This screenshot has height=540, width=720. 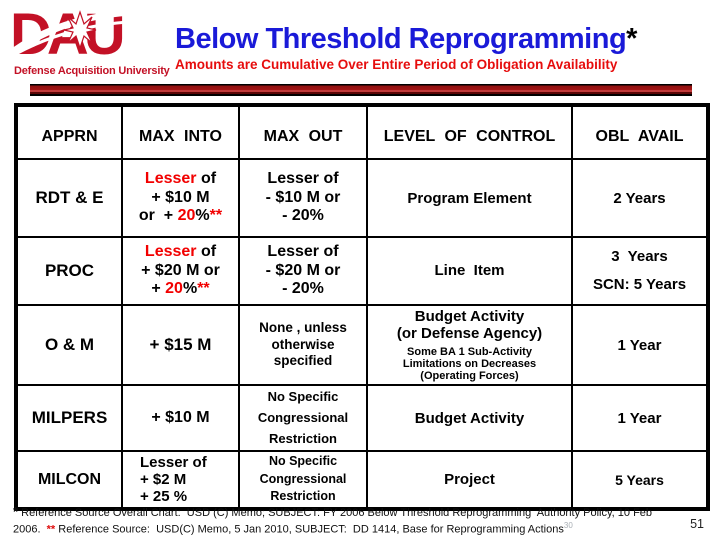 What do you see at coordinates (631, 39) in the screenshot?
I see `title-asterisk: *` at bounding box center [631, 39].